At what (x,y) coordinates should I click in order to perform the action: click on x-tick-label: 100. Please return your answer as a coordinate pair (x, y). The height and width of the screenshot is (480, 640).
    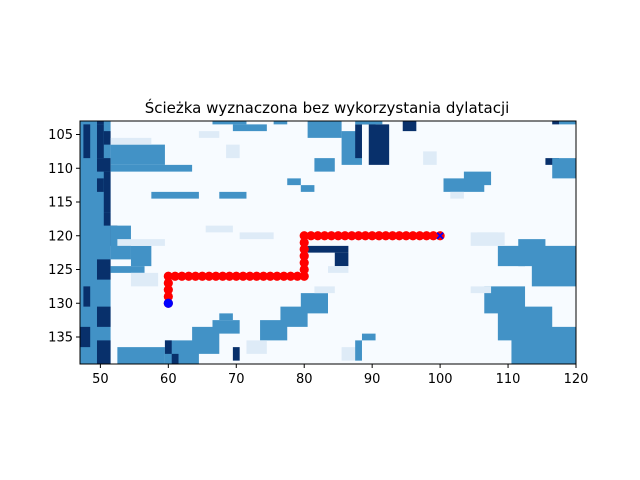
    Looking at the image, I should click on (440, 379).